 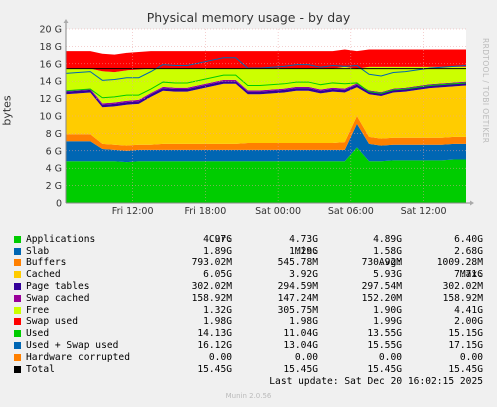 I want to click on area-cached, so click(x=266, y=114).